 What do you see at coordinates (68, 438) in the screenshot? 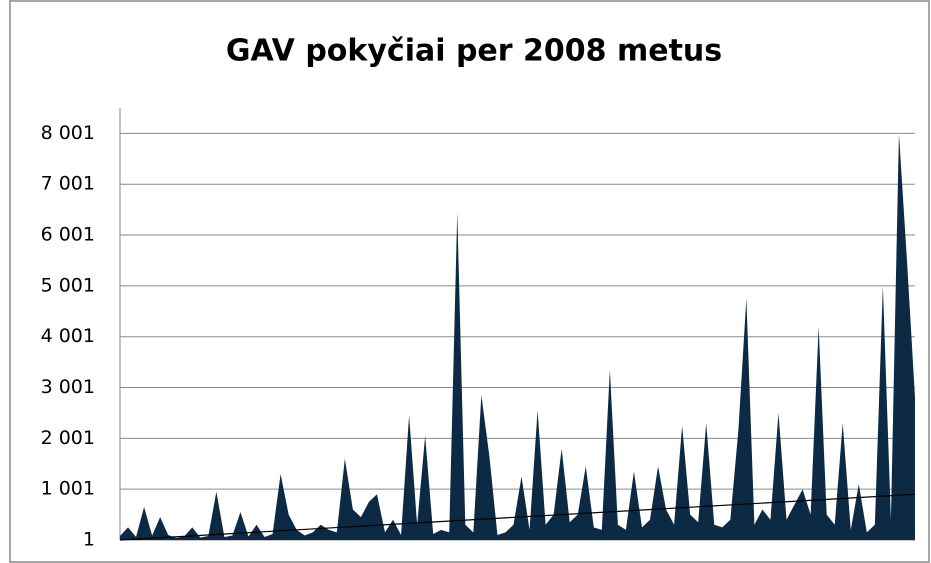
I see `y-tick-label: 2 001` at bounding box center [68, 438].